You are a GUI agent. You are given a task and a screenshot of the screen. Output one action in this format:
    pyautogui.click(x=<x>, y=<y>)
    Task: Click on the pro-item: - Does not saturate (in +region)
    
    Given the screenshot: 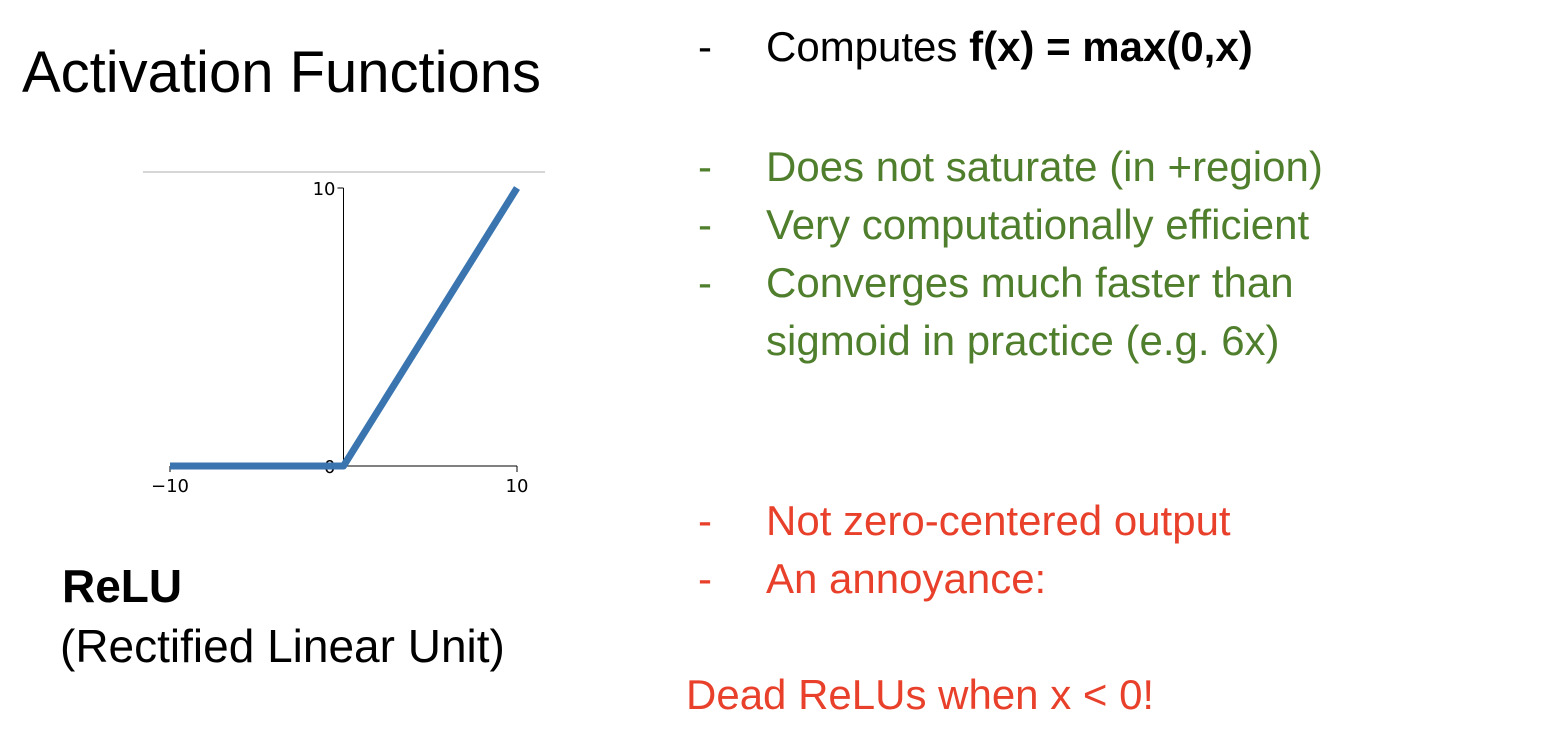 What is the action you would take?
    pyautogui.click(x=1010, y=167)
    